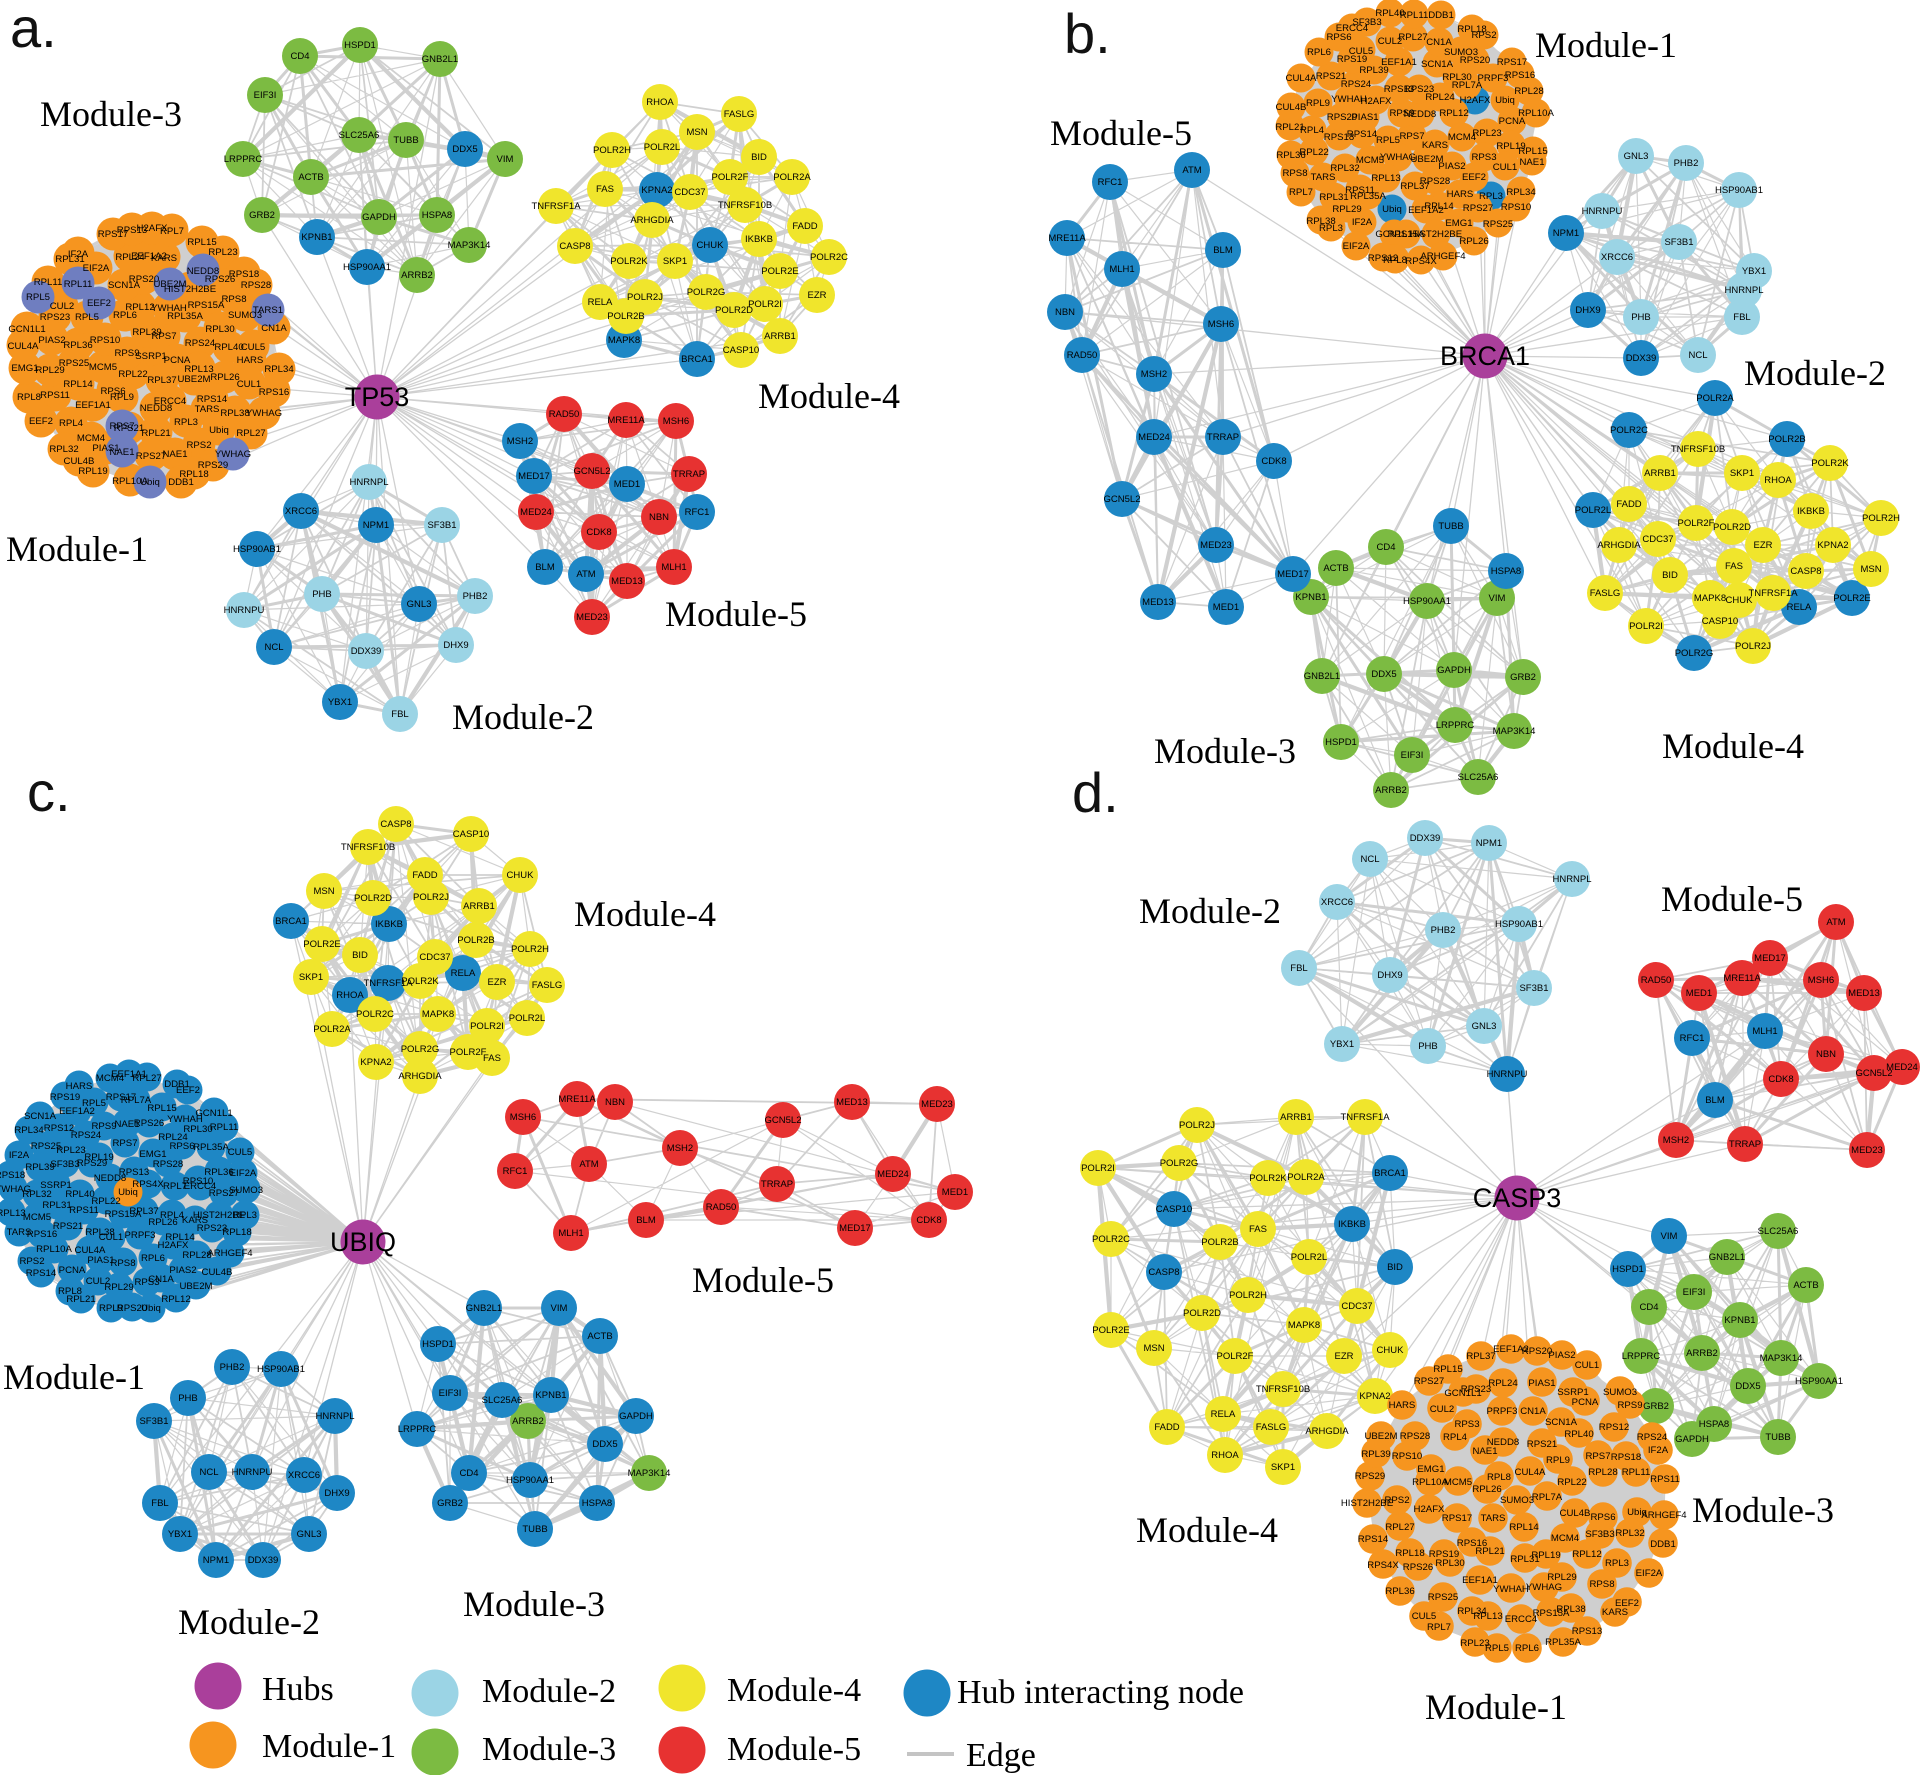  I want to click on svg-text: ARHGEF4, so click(1664, 1515).